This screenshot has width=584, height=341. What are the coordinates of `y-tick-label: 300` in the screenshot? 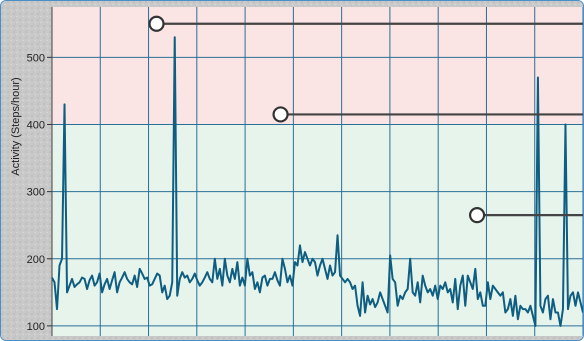 It's located at (36, 193).